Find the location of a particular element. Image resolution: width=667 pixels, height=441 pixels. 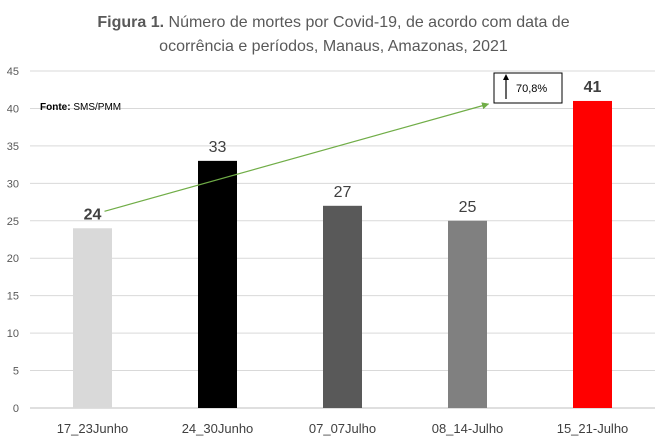

x-tick-label: 07_07Julho is located at coordinates (342, 428).